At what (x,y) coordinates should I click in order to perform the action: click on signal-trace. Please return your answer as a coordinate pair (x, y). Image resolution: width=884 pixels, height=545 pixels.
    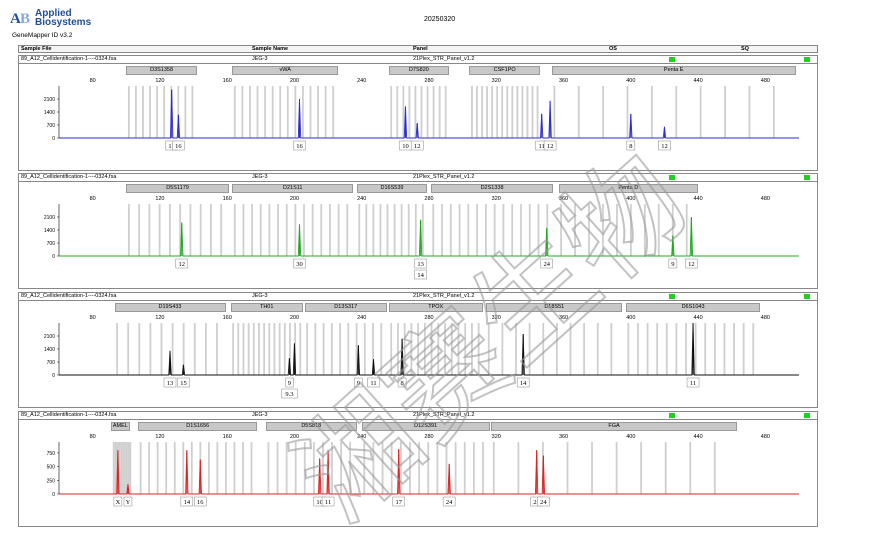
    Looking at the image, I should click on (429, 114).